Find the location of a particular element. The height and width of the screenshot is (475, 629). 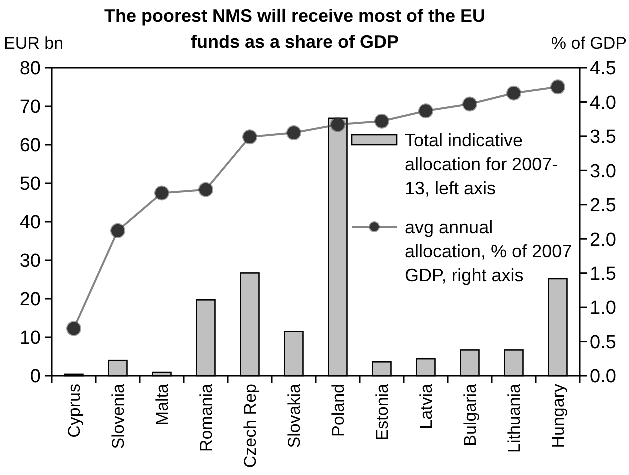

y2-tick-label: 3.5 is located at coordinates (603, 137).